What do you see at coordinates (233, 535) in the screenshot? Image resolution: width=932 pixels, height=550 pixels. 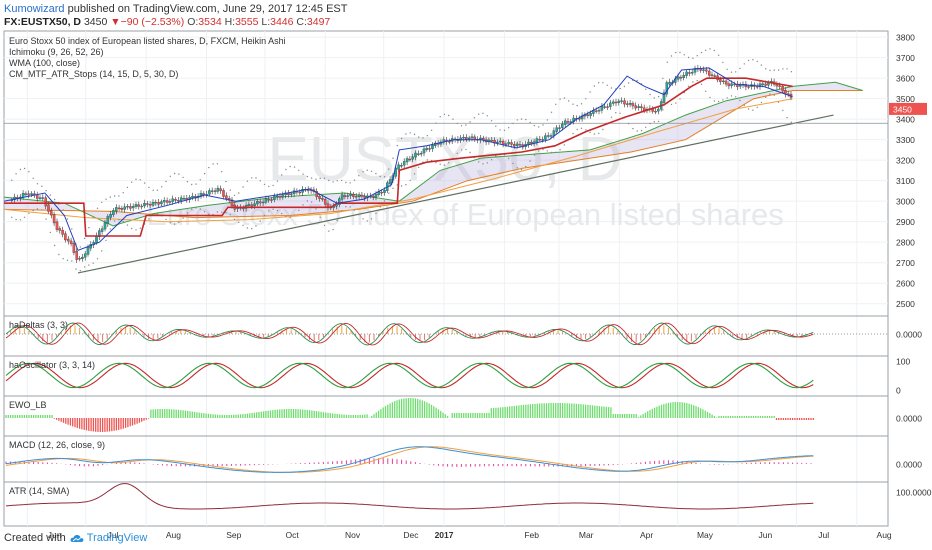 I see `time-axis-label: Sep` at bounding box center [233, 535].